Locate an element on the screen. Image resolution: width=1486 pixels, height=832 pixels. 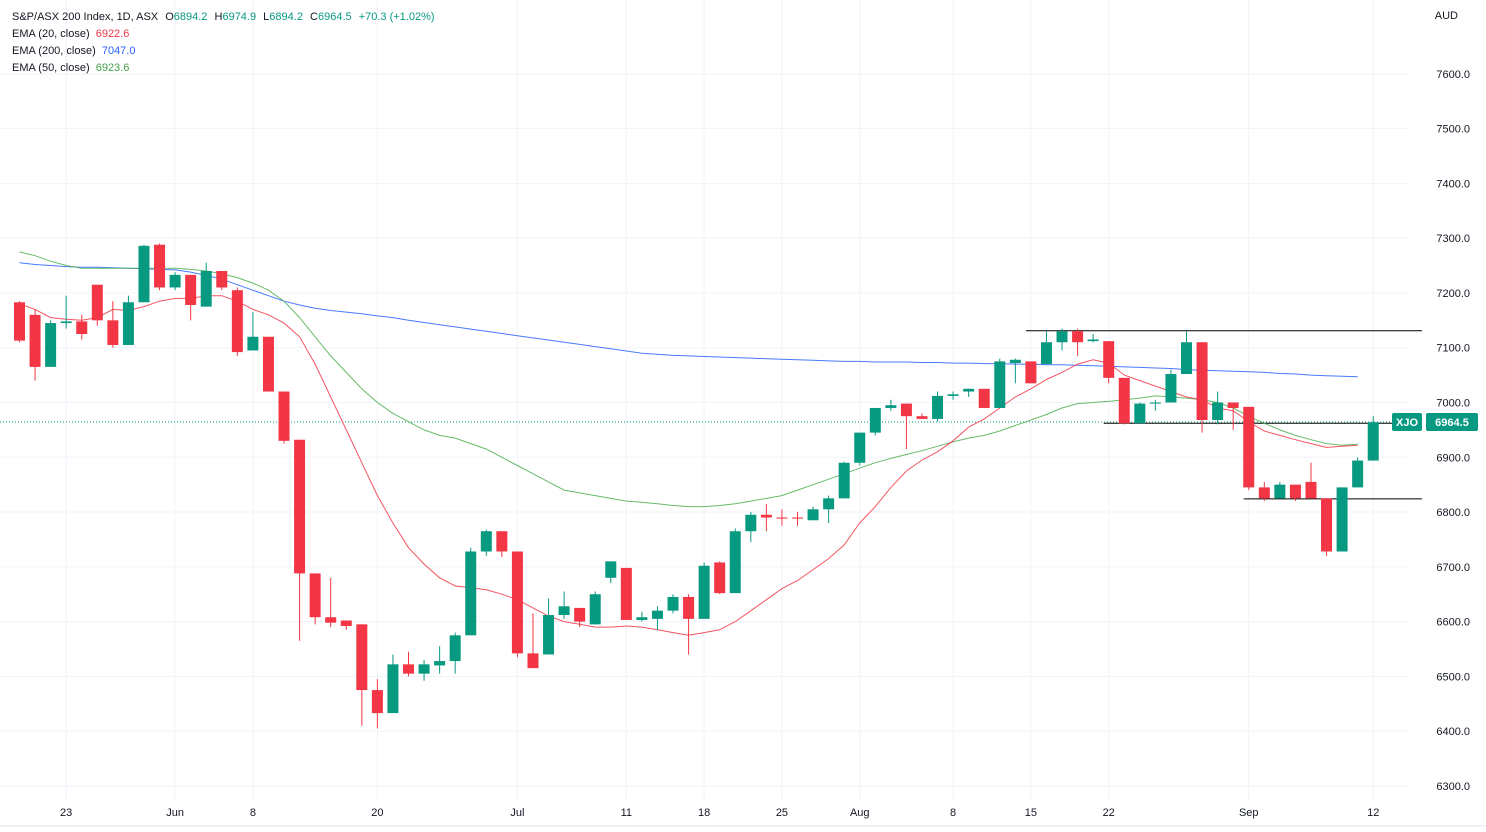
ticker-badge-label: XJO is located at coordinates (1407, 423).